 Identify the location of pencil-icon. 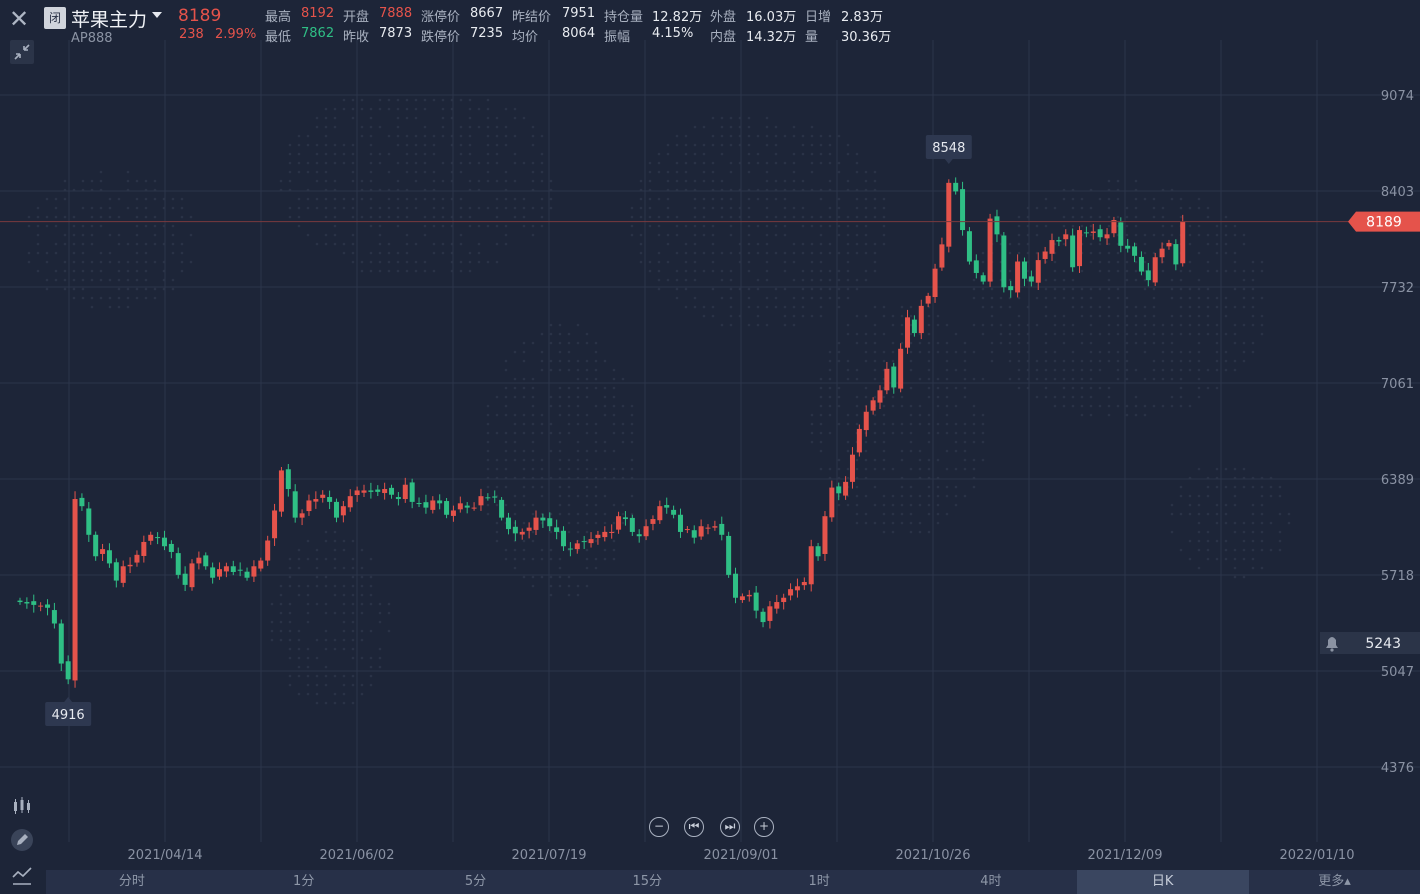
(22, 840).